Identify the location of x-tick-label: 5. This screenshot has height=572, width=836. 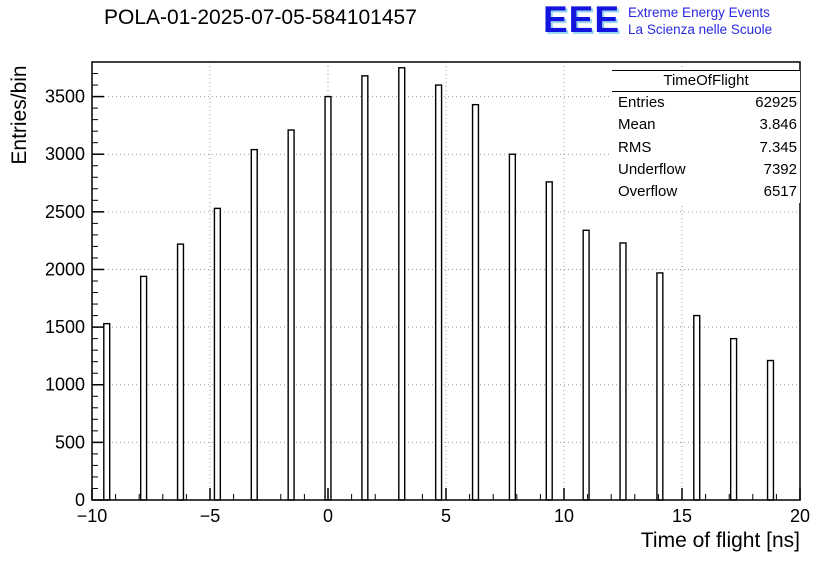
(446, 516).